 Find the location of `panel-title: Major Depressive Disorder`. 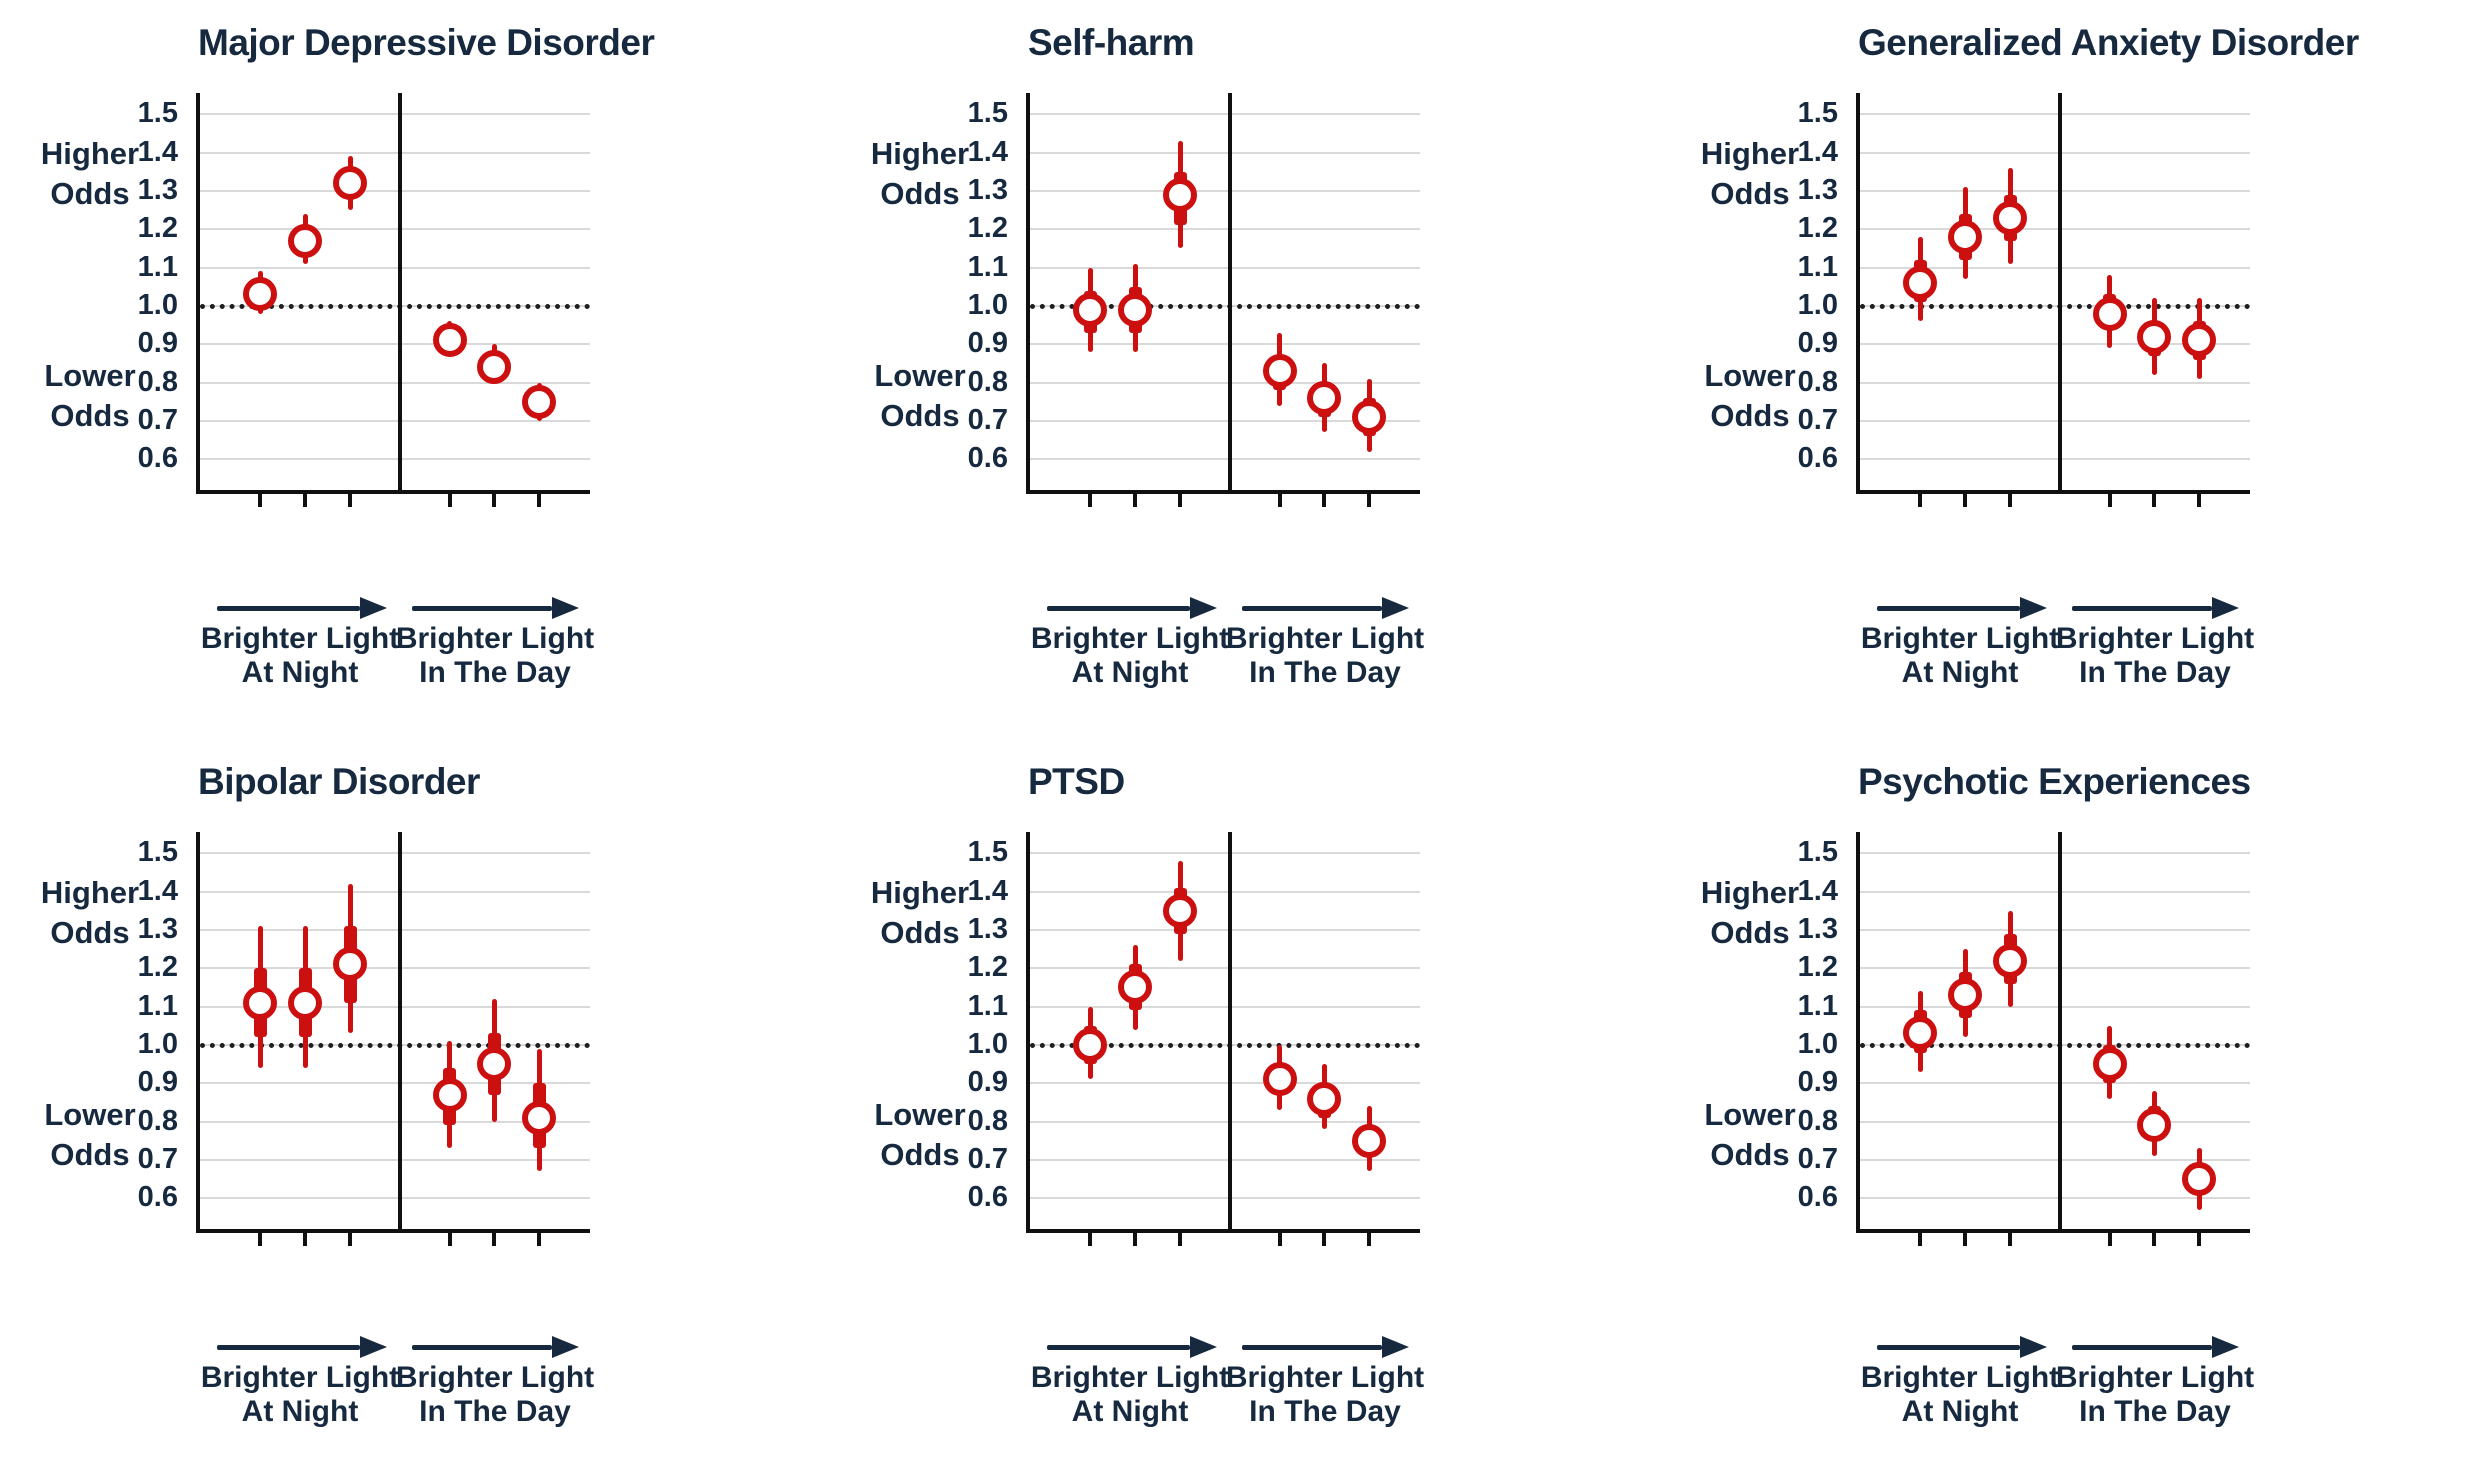

panel-title: Major Depressive Disorder is located at coordinates (426, 42).